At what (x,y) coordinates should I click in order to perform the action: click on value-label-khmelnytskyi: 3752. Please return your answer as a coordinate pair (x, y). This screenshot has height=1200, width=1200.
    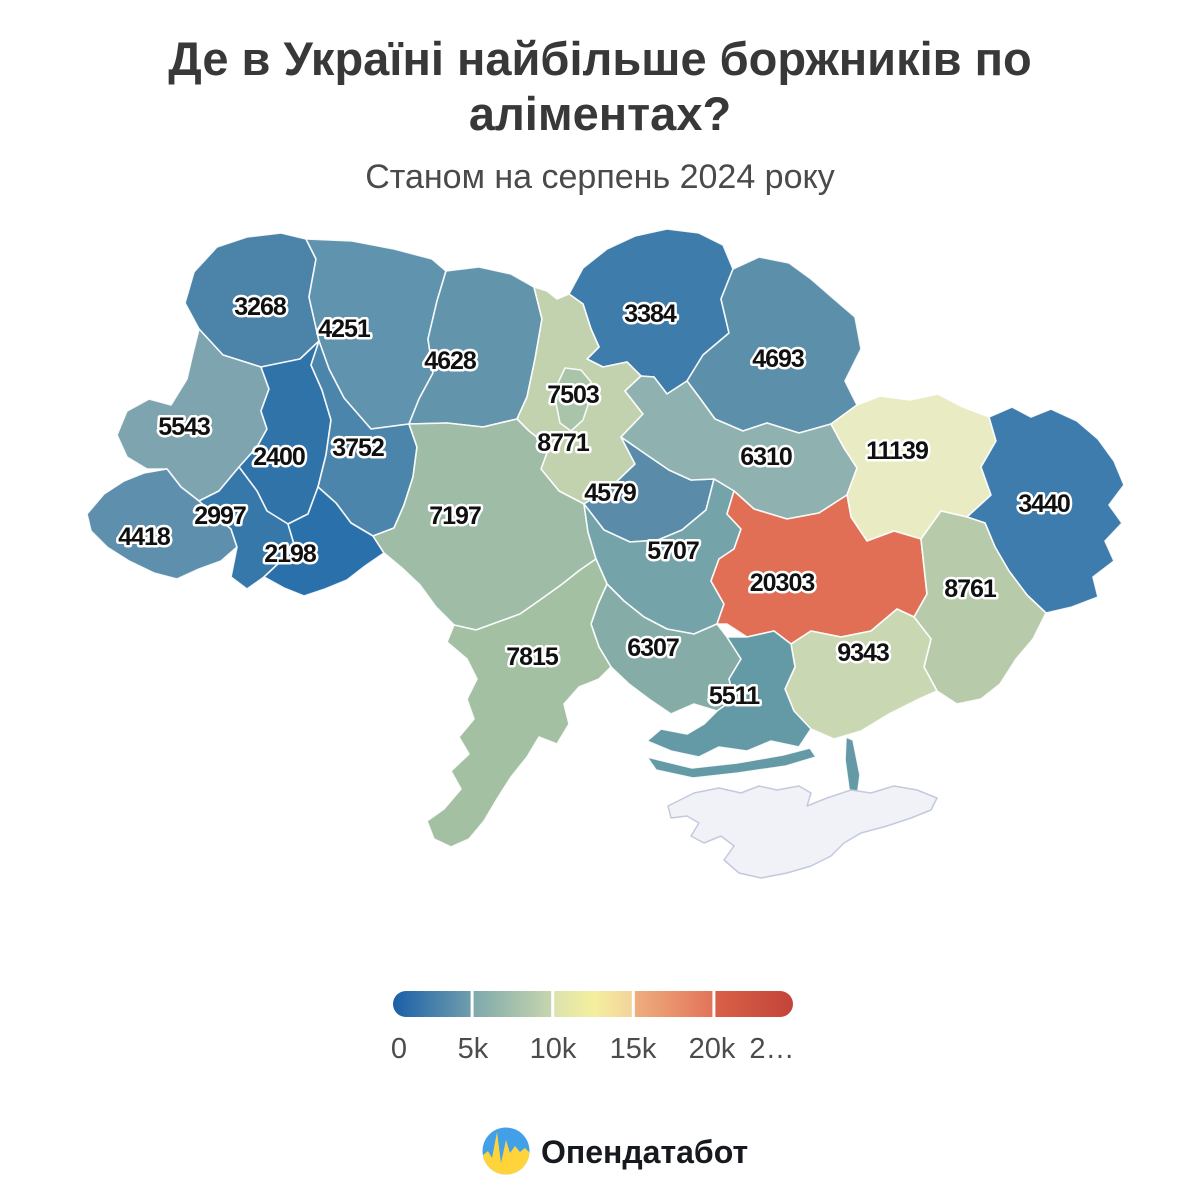
    Looking at the image, I should click on (358, 448).